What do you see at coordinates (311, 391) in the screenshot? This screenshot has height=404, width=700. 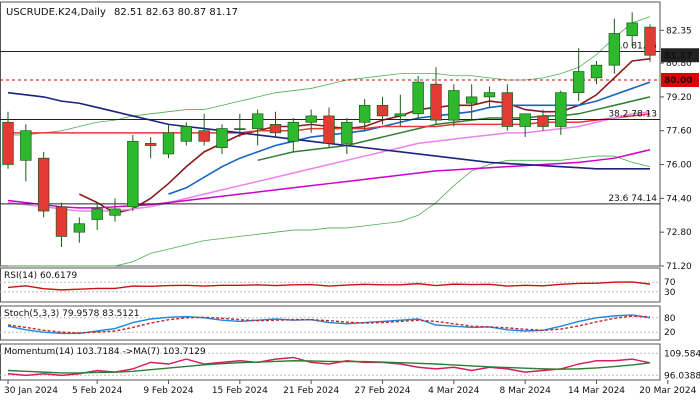 I see `x-tick-label: 21 Feb 2024` at bounding box center [311, 391].